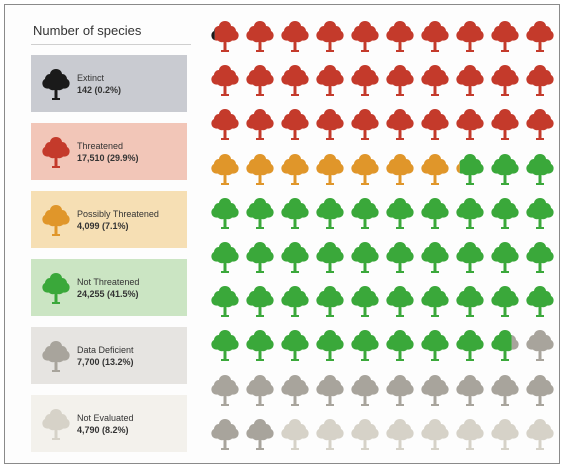 This screenshot has width=566, height=470. I want to click on legend-text: Not Threatened 24,255 (41.5%), so click(108, 288).